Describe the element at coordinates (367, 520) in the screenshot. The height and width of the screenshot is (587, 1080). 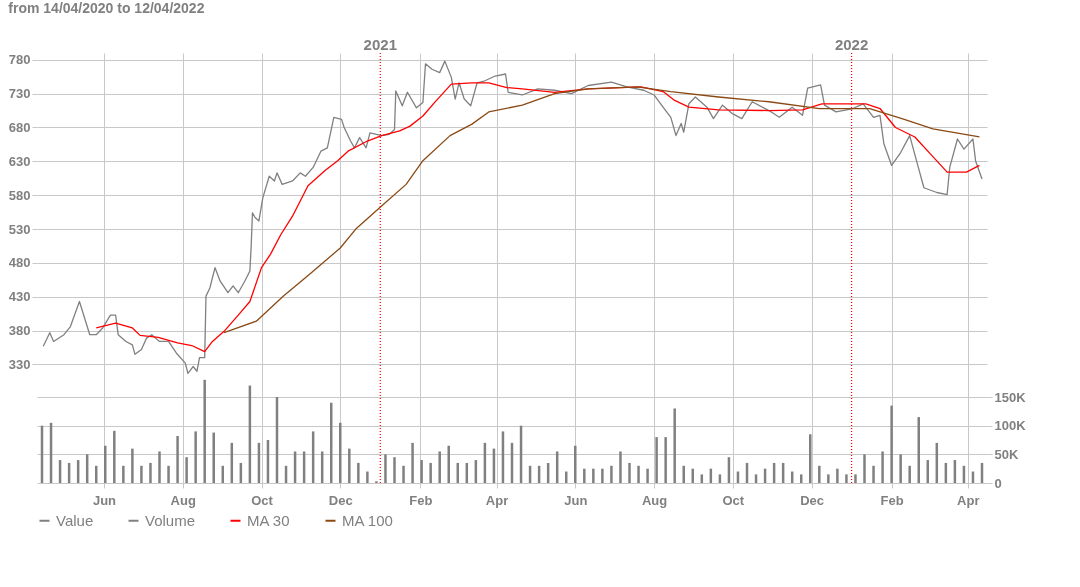
I see `legend-label: MA 100` at that location.